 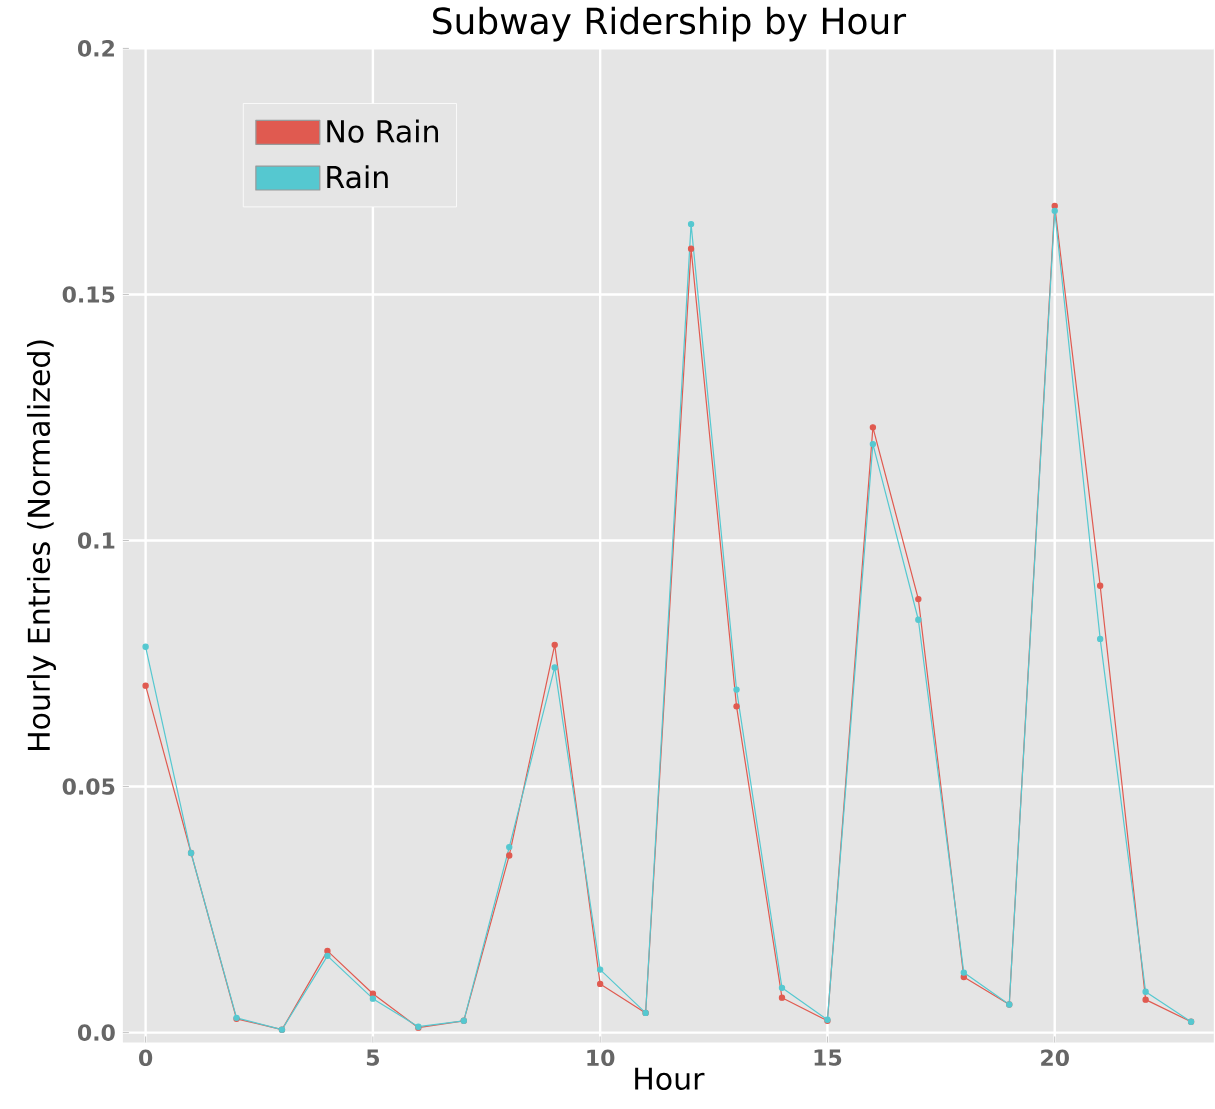 I want to click on y-tick-label: 0.15, so click(x=88, y=294).